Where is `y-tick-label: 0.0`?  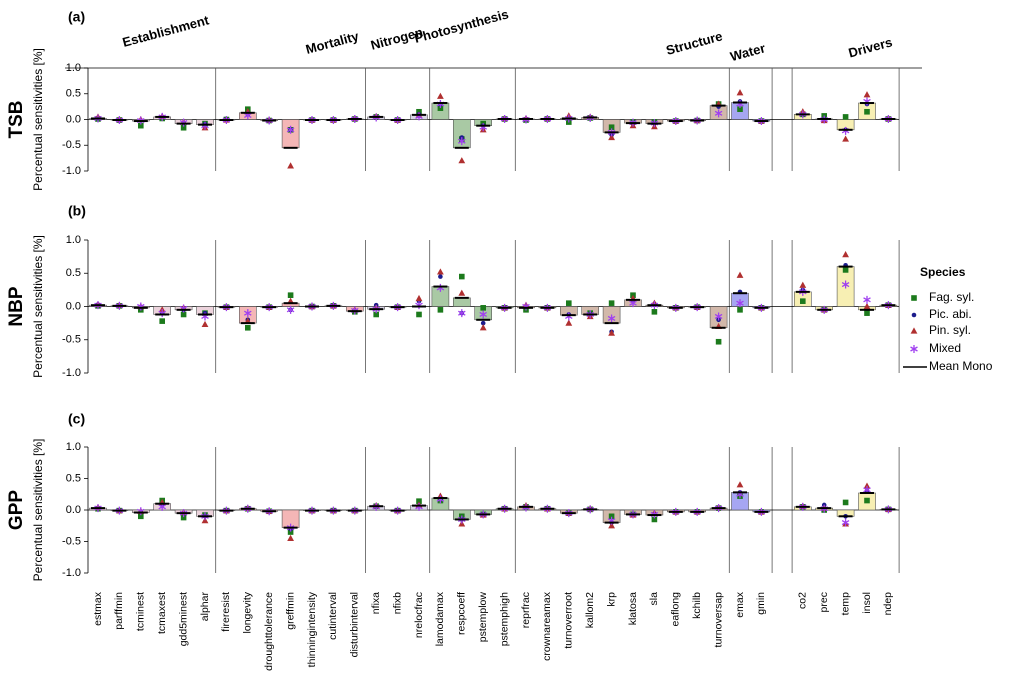 y-tick-label: 0.0 is located at coordinates (73, 119).